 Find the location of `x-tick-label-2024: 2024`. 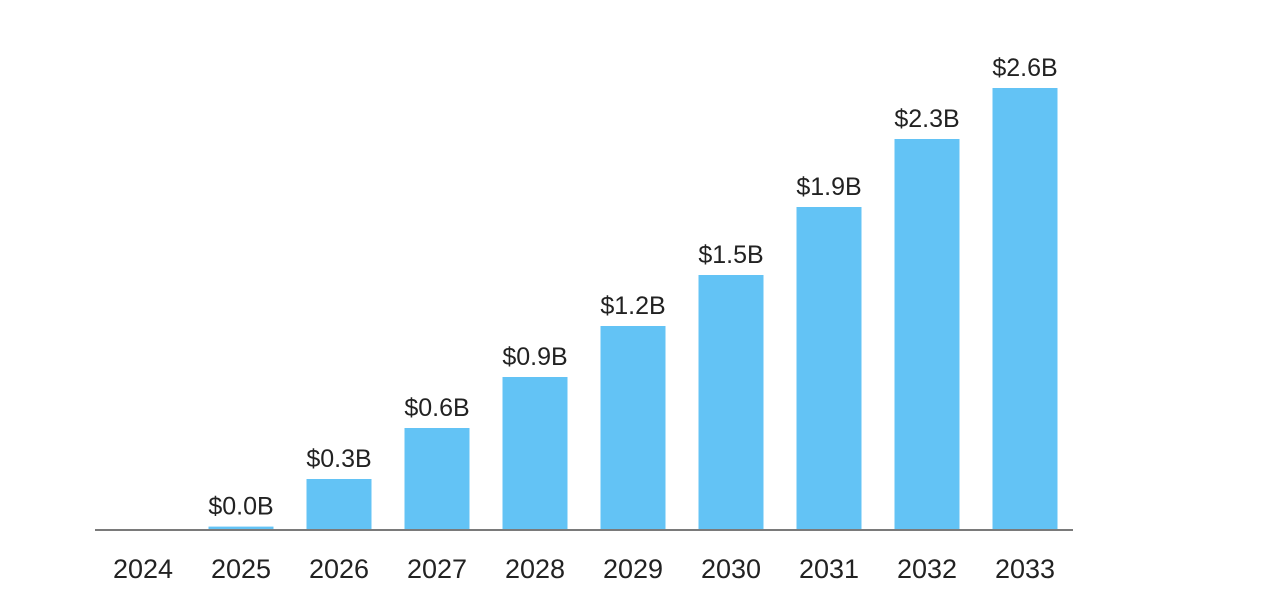

x-tick-label-2024: 2024 is located at coordinates (143, 569).